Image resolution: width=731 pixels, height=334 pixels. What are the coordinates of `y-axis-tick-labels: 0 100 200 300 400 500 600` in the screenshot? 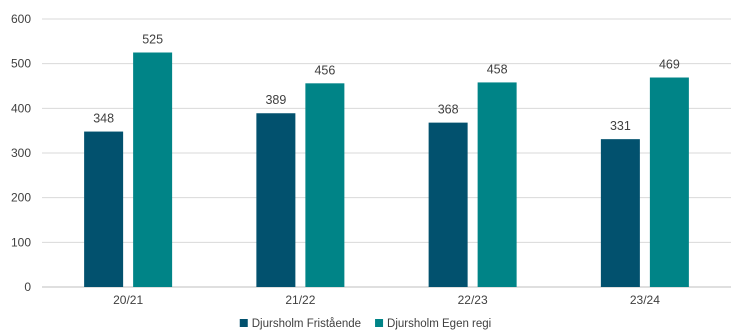 It's located at (21, 153).